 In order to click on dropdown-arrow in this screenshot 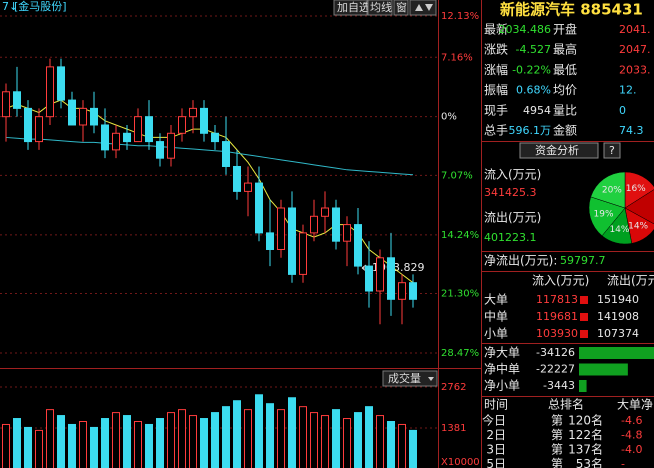, I will do `click(431, 379)`.